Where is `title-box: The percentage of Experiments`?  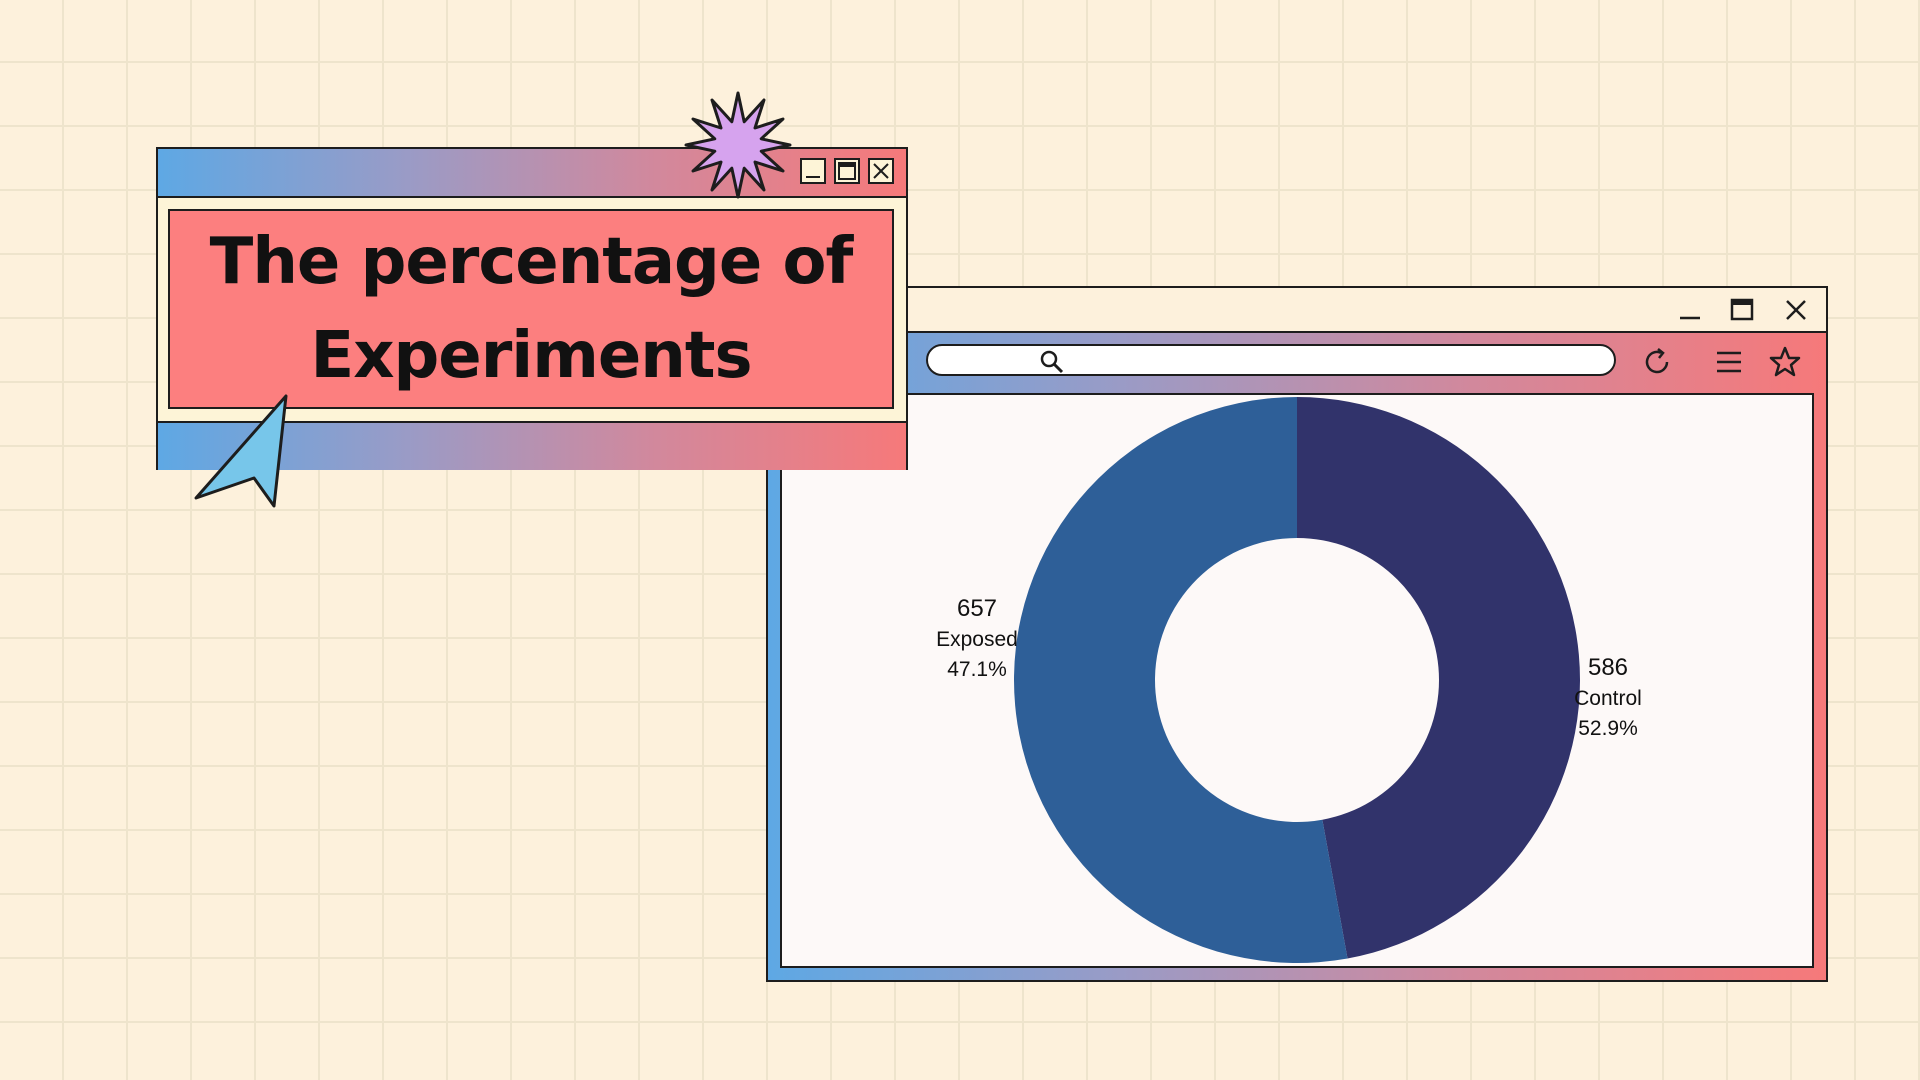 title-box: The percentage of Experiments is located at coordinates (531, 309).